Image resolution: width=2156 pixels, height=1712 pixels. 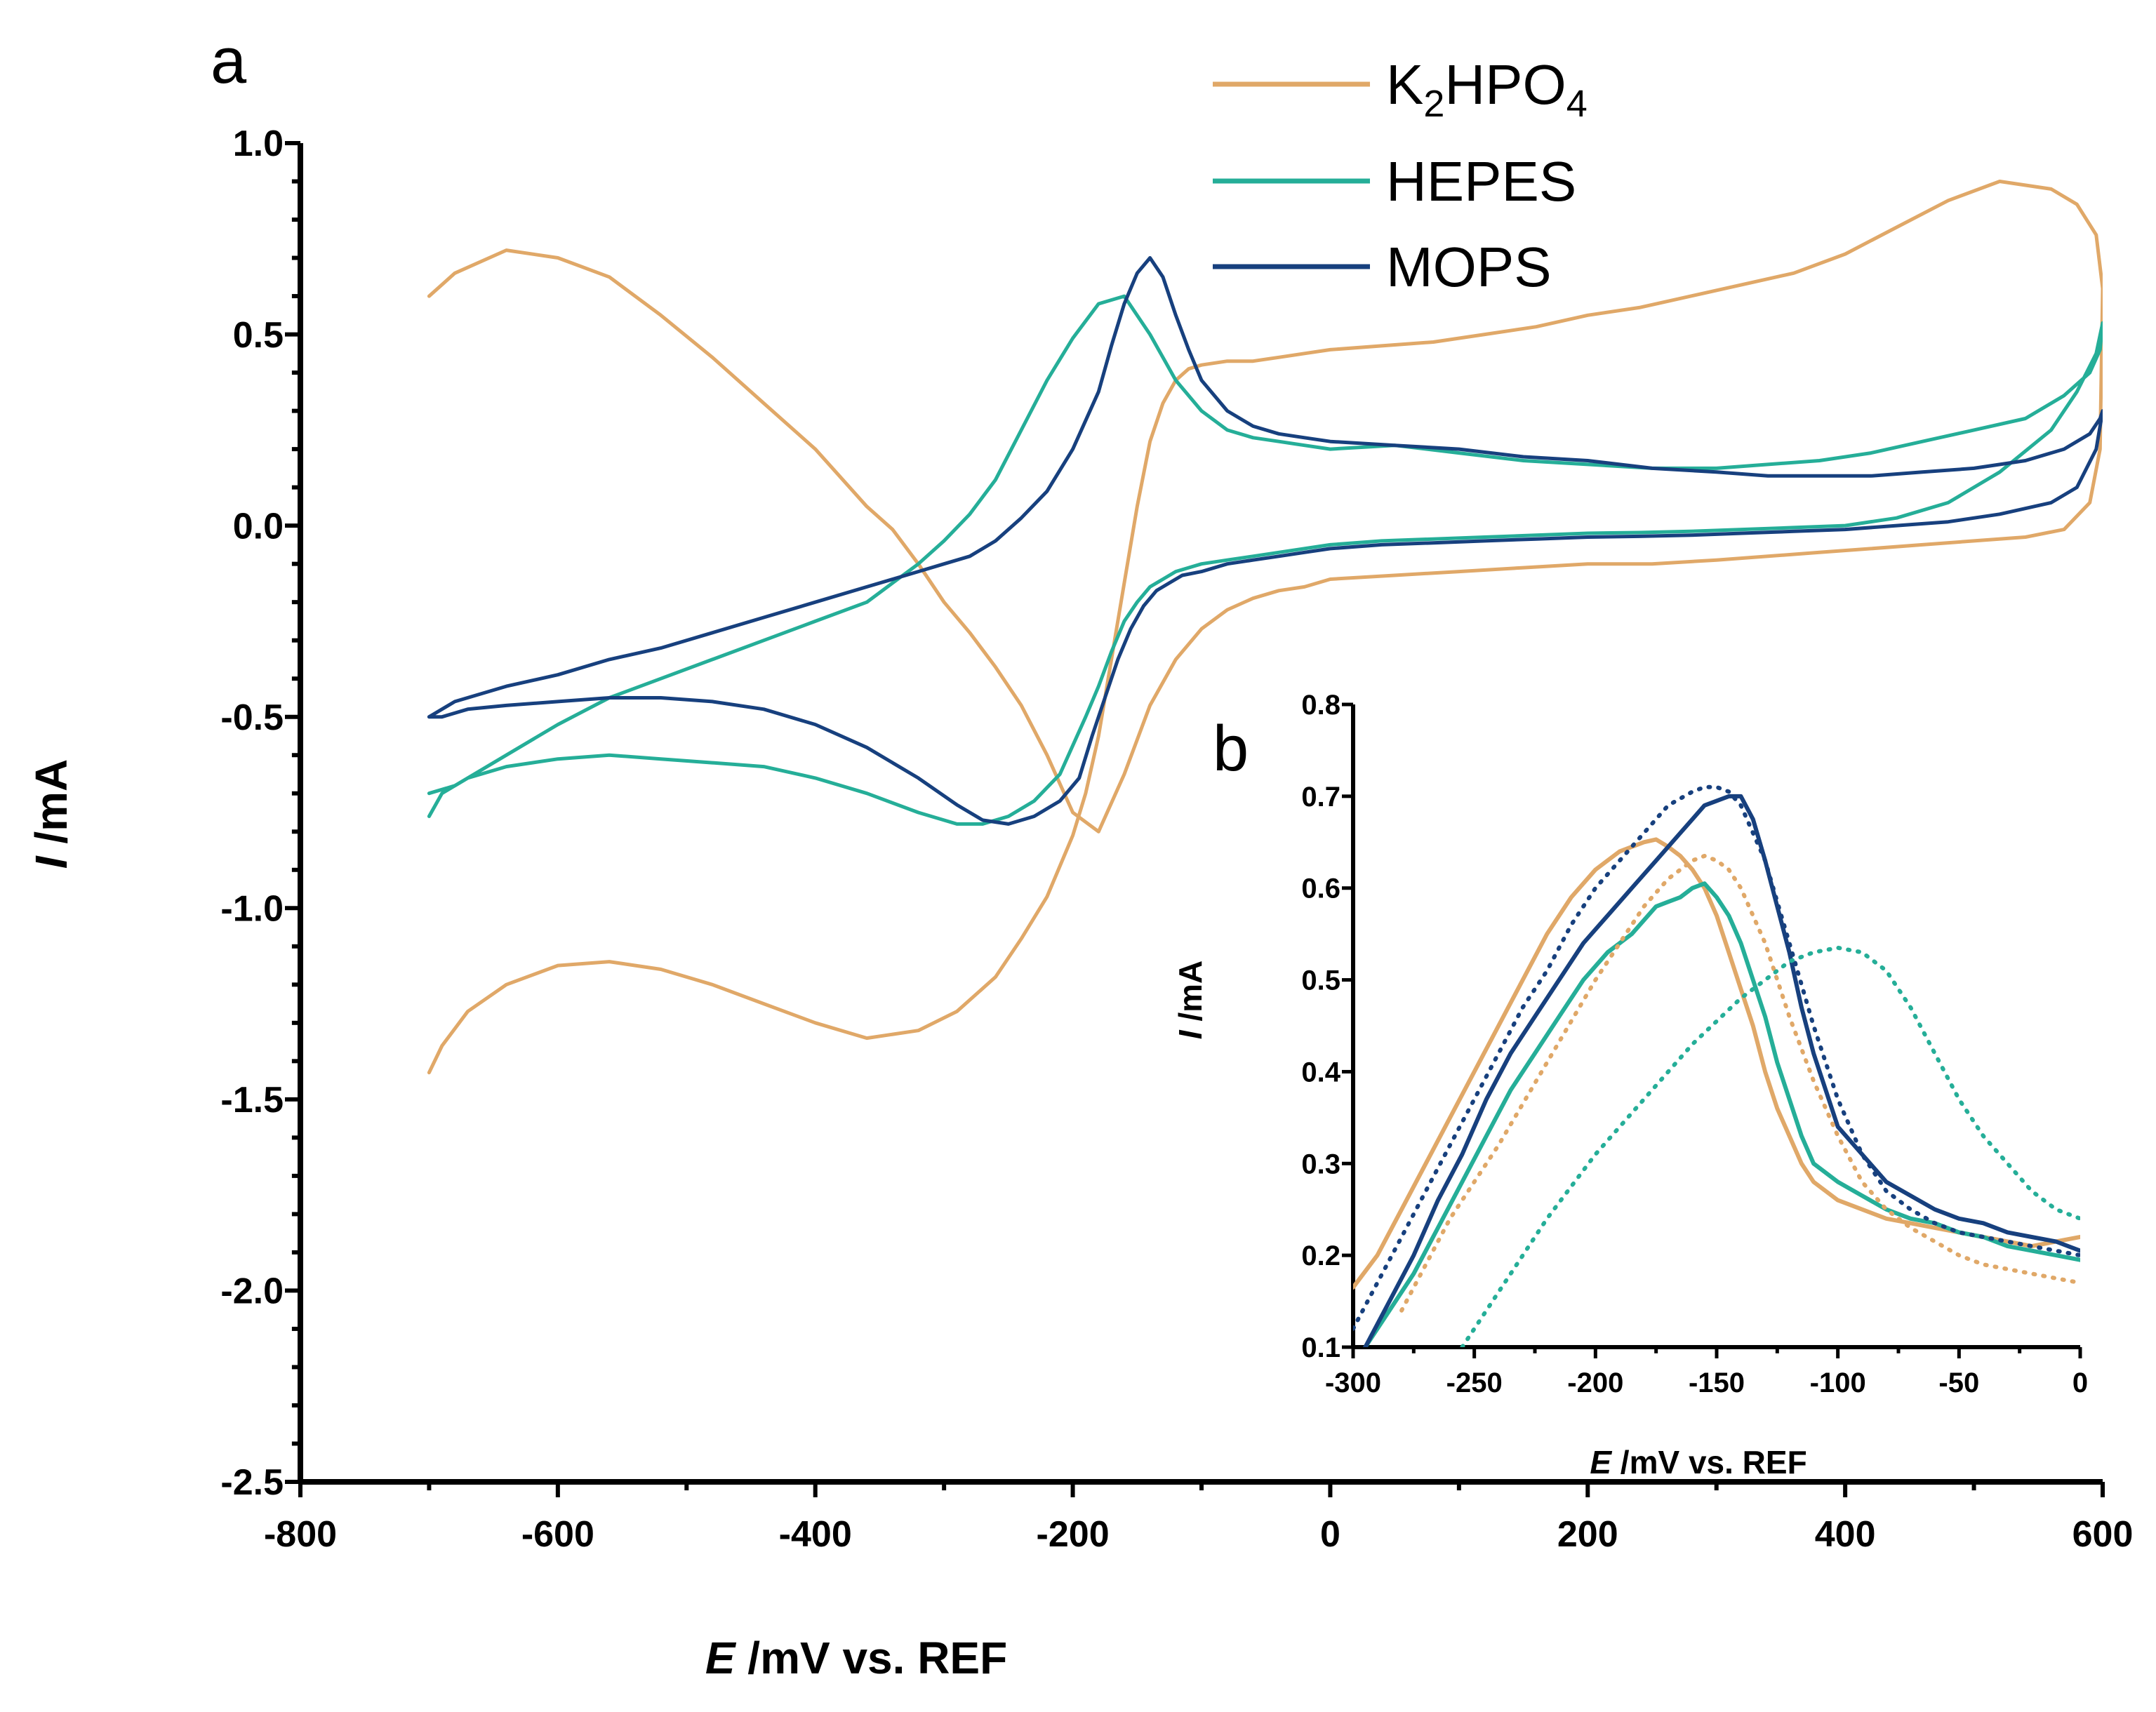 I want to click on inset-y-axis-label: I /mA, so click(x=1190, y=1000).